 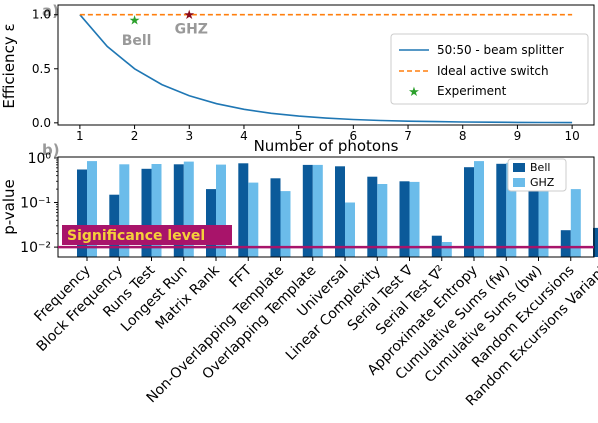 I want to click on x-tick-label: 3, so click(x=189, y=136).